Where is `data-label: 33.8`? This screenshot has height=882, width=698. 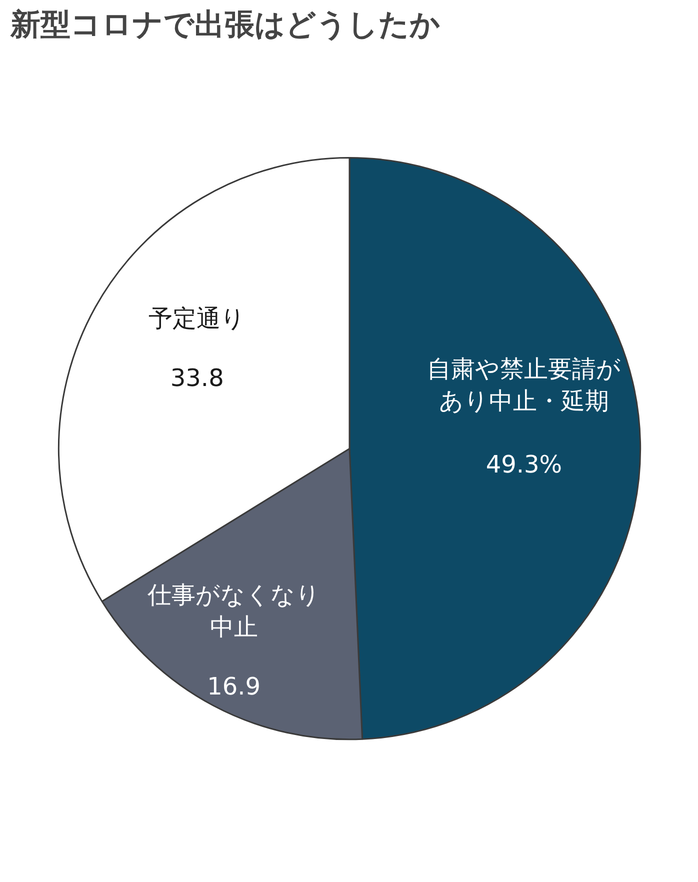
data-label: 33.8 is located at coordinates (197, 378).